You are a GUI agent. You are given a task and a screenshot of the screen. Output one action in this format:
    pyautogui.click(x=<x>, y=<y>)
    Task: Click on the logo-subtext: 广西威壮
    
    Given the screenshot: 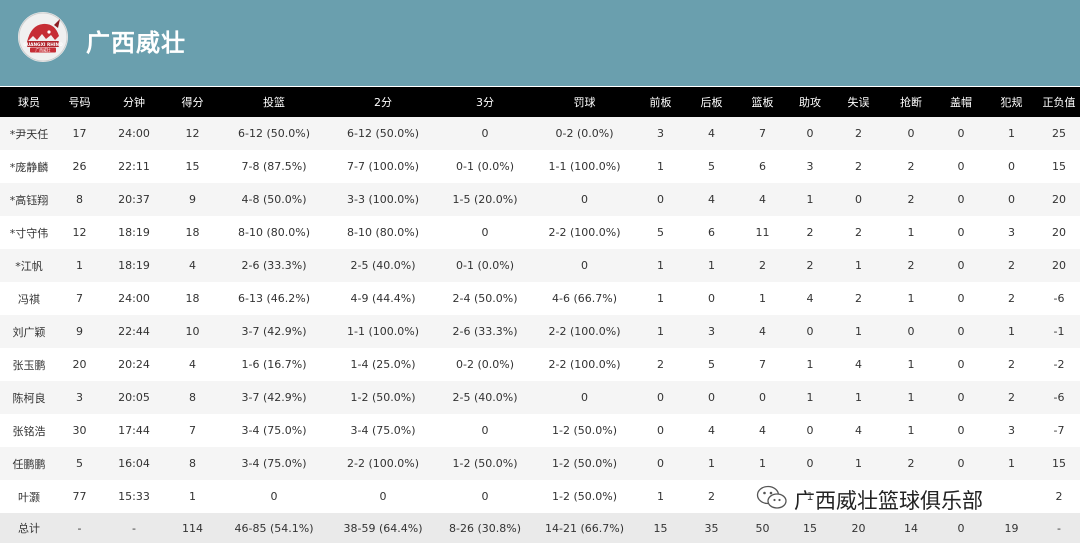 What is the action you would take?
    pyautogui.click(x=42, y=50)
    